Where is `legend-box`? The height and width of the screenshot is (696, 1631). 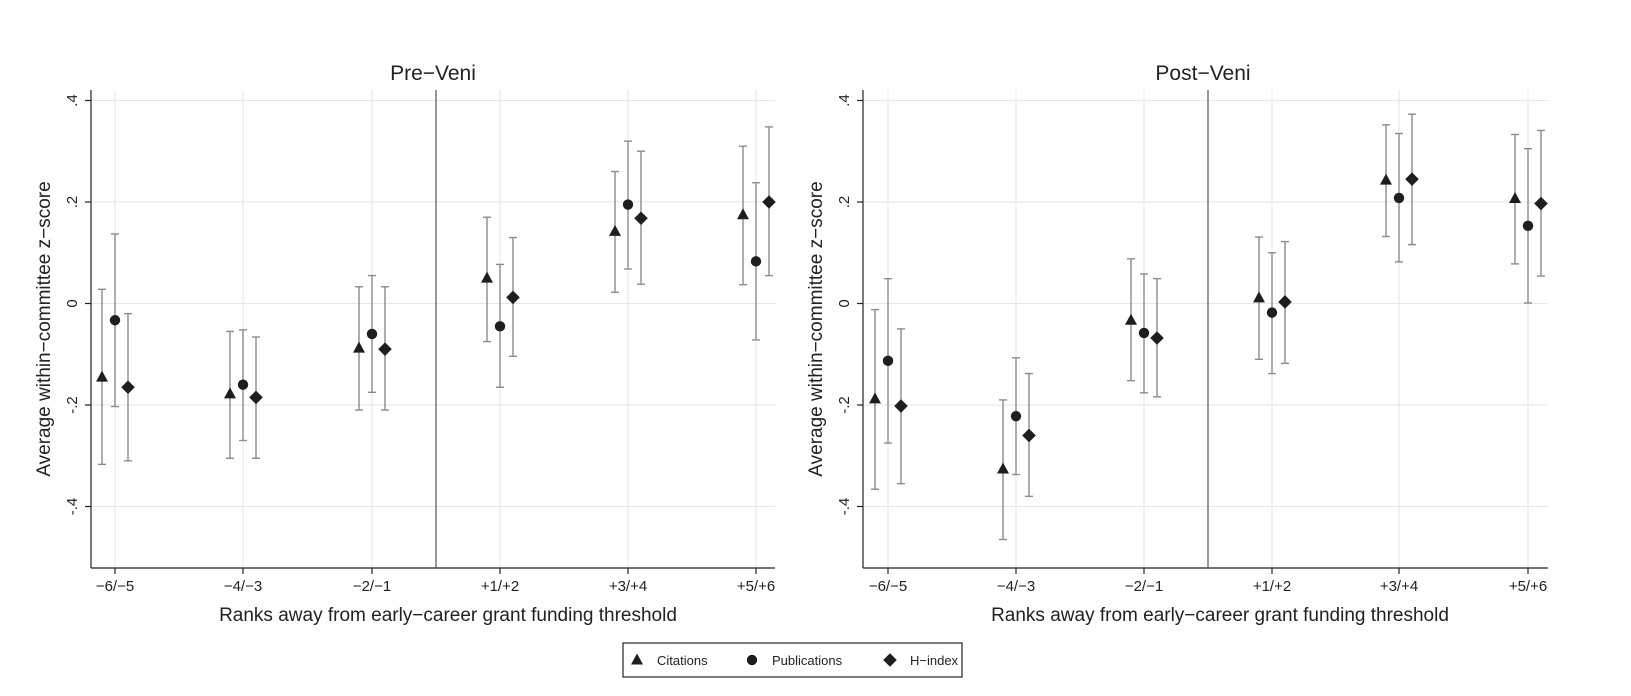 legend-box is located at coordinates (792, 660).